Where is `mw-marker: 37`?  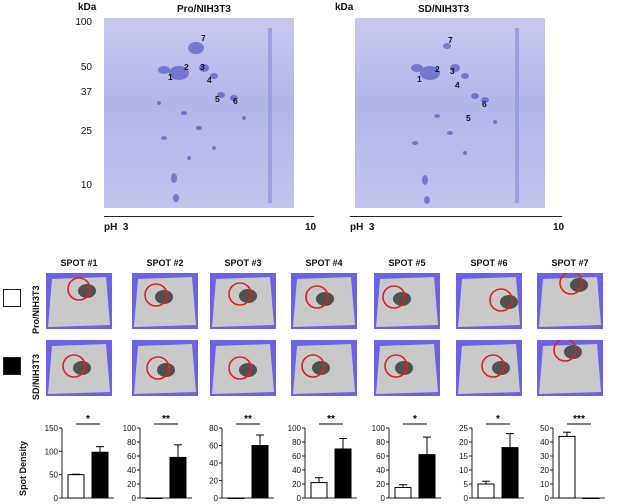
mw-marker: 37 is located at coordinates (86, 92).